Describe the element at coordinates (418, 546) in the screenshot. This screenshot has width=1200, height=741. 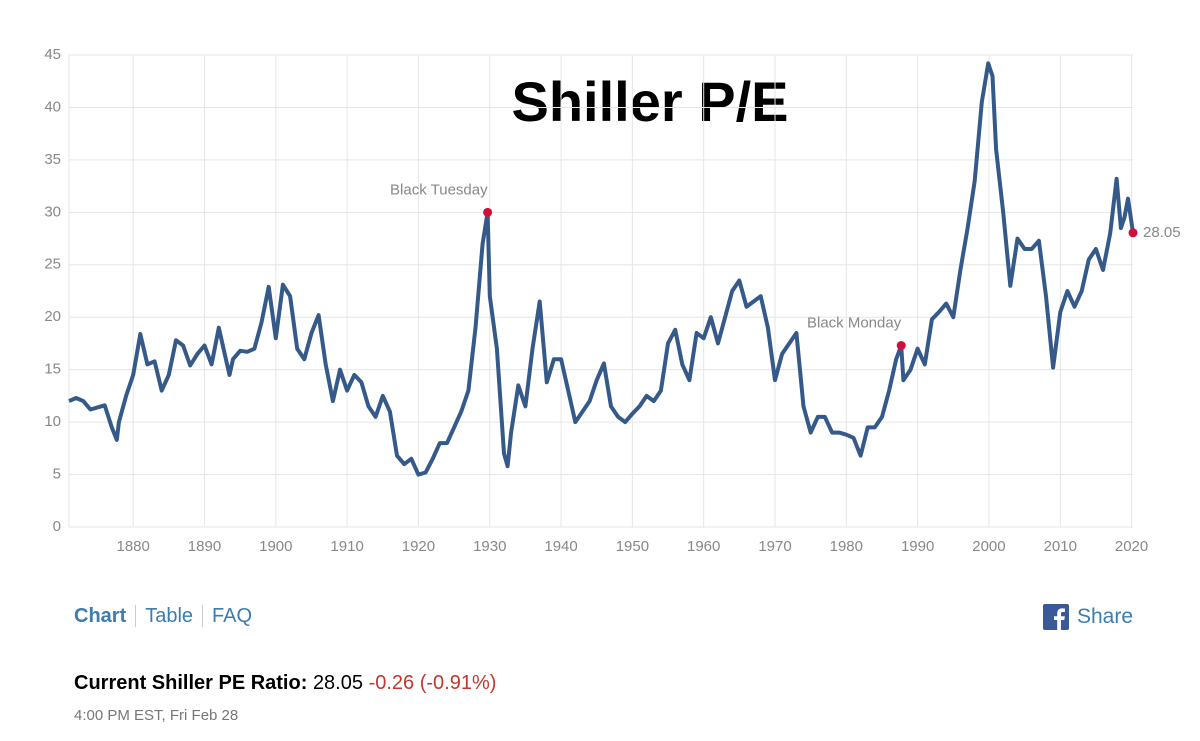
I see `x-tick-label: 1920` at that location.